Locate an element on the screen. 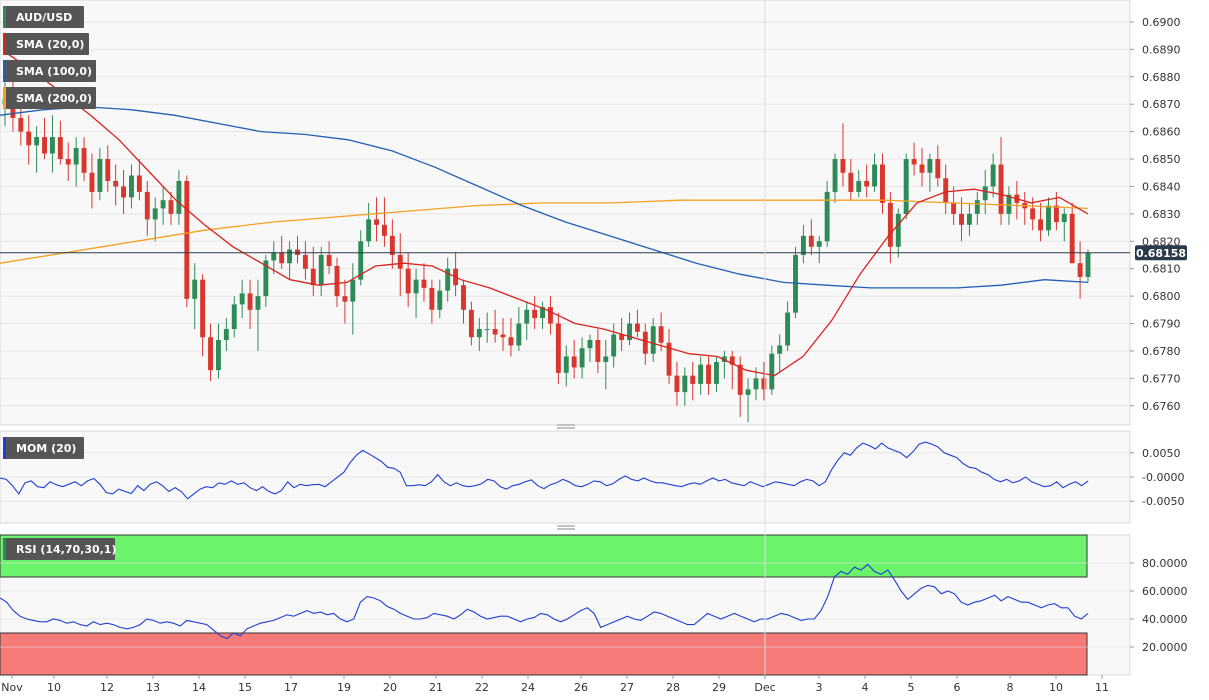 The image size is (1209, 700). rsi-tick-label: 20.0000 is located at coordinates (1165, 647).